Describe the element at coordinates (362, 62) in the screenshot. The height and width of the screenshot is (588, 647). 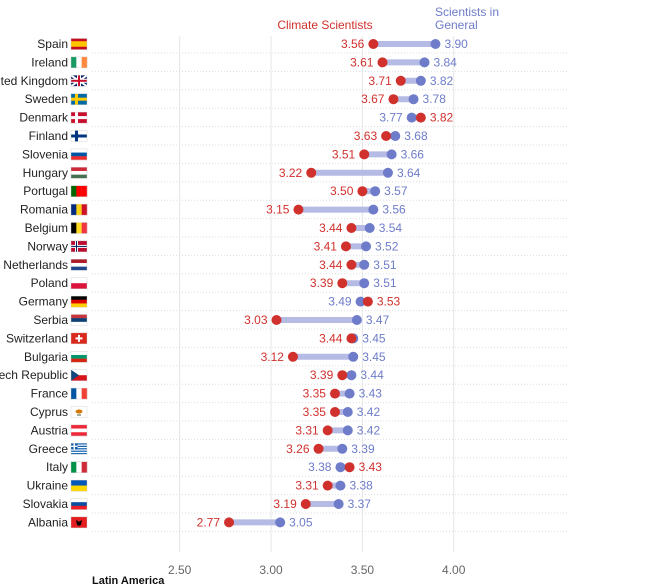
I see `value-label-climate-ireland: 3.61` at that location.